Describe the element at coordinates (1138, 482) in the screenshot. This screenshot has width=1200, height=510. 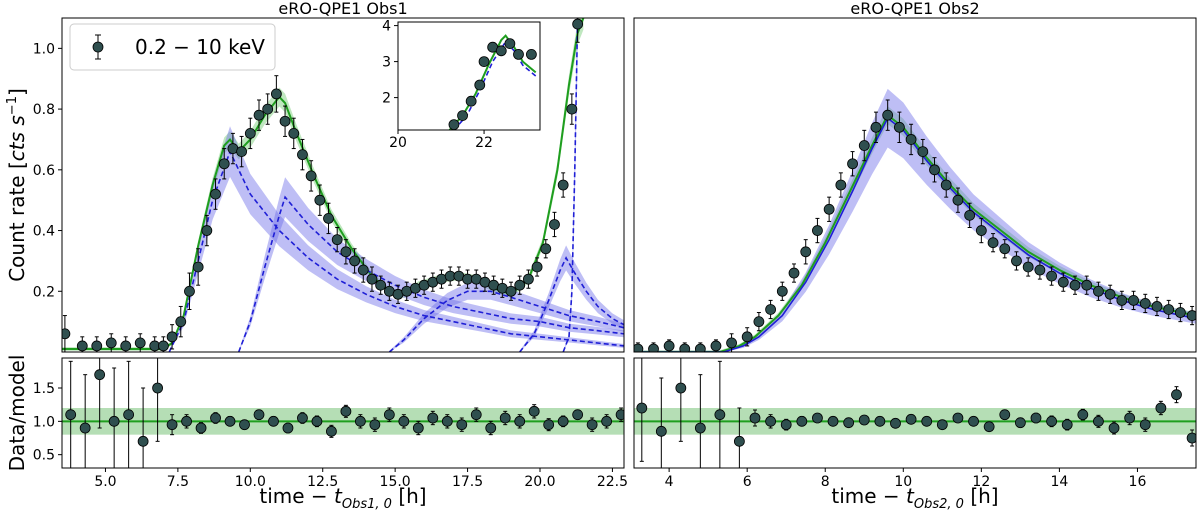
I see `x-tick-label: 16` at that location.